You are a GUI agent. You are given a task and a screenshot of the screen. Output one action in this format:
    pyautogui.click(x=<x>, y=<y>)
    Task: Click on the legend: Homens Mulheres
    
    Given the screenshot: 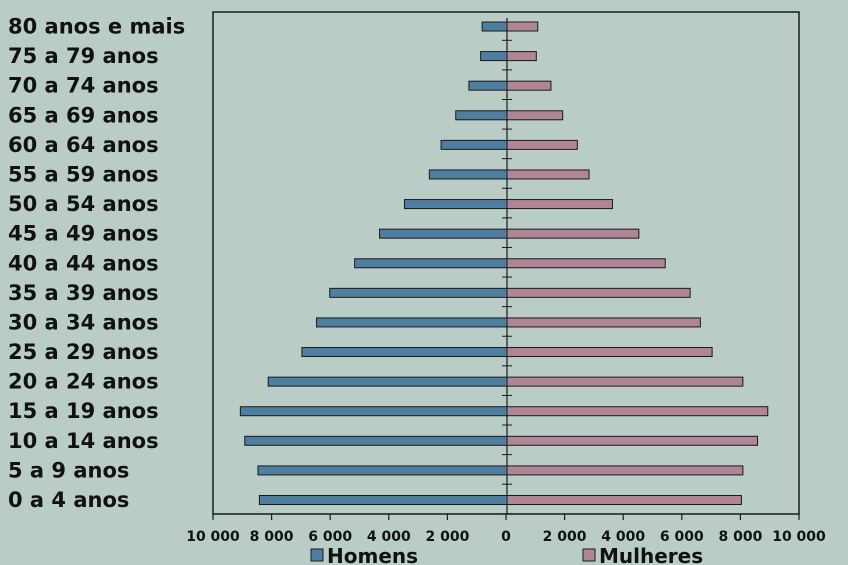 What is the action you would take?
    pyautogui.click(x=506, y=554)
    